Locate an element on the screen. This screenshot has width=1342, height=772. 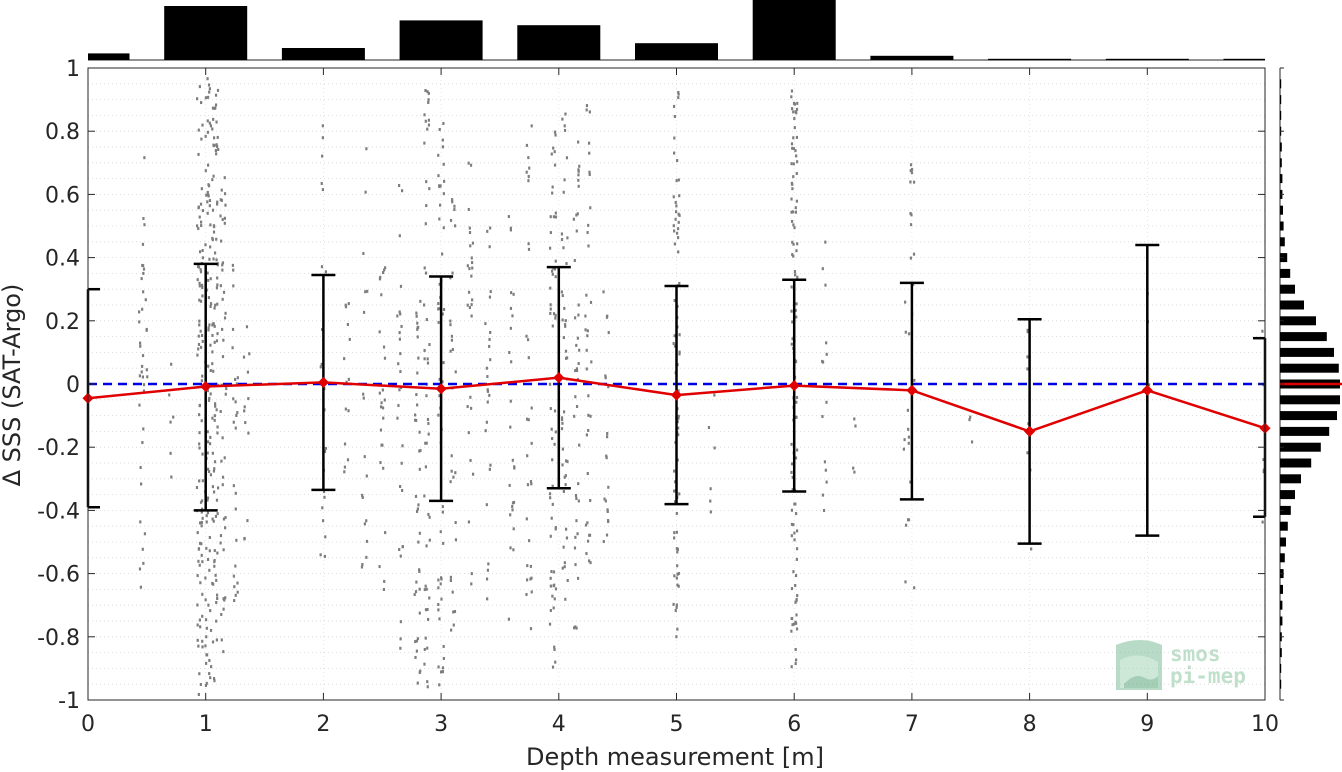
x-tick-label: 6 is located at coordinates (794, 724).